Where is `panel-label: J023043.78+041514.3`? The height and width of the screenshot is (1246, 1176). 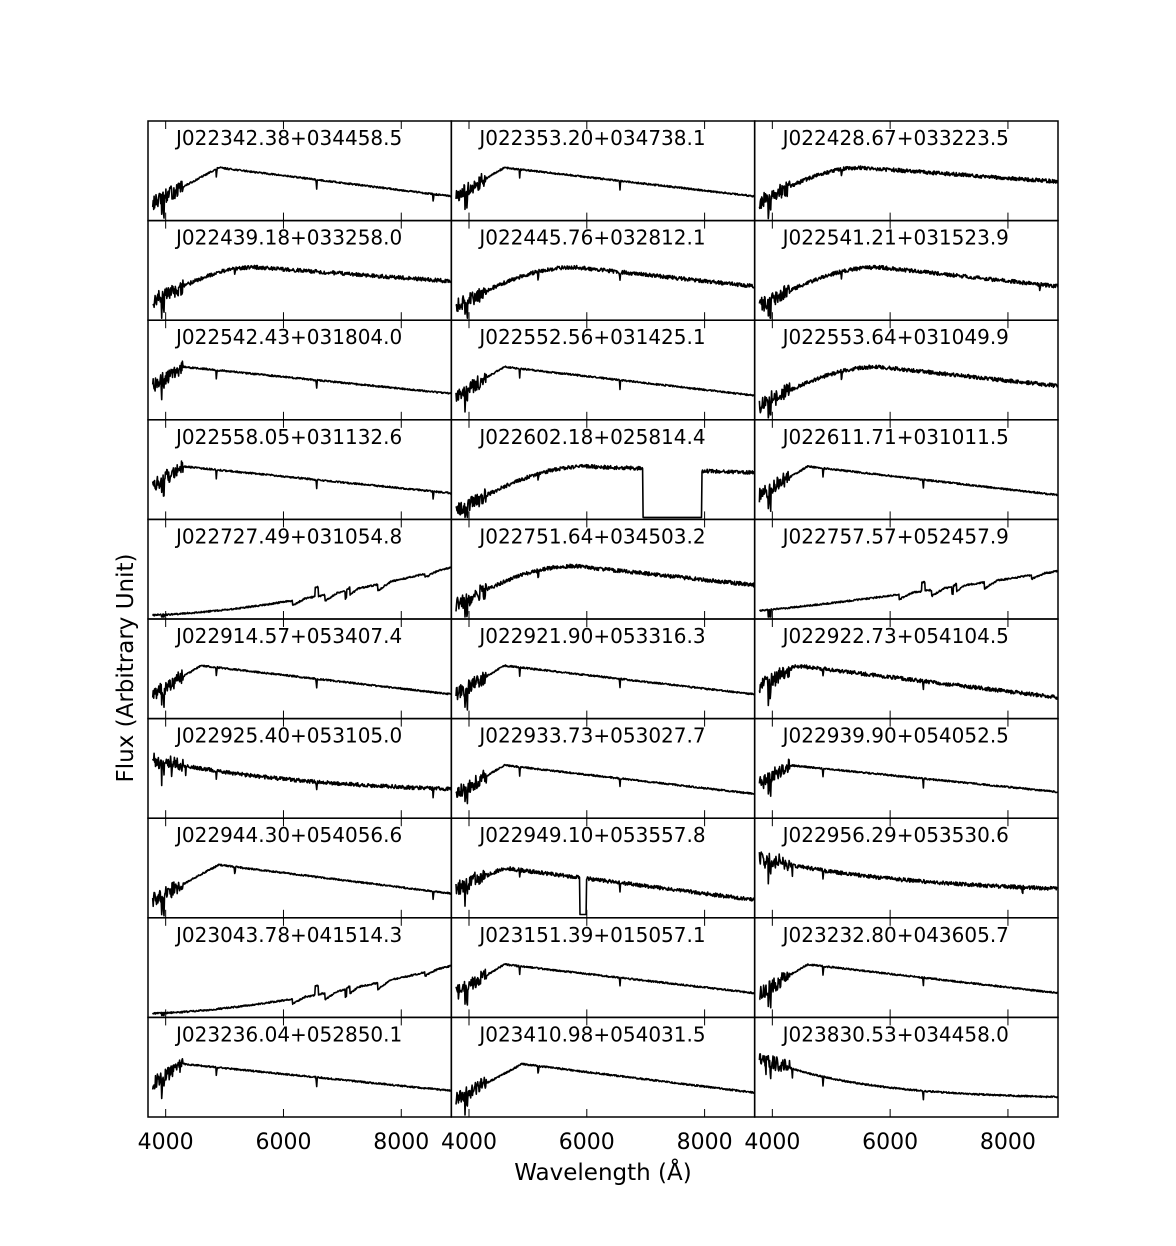 panel-label: J023043.78+041514.3 is located at coordinates (288, 935).